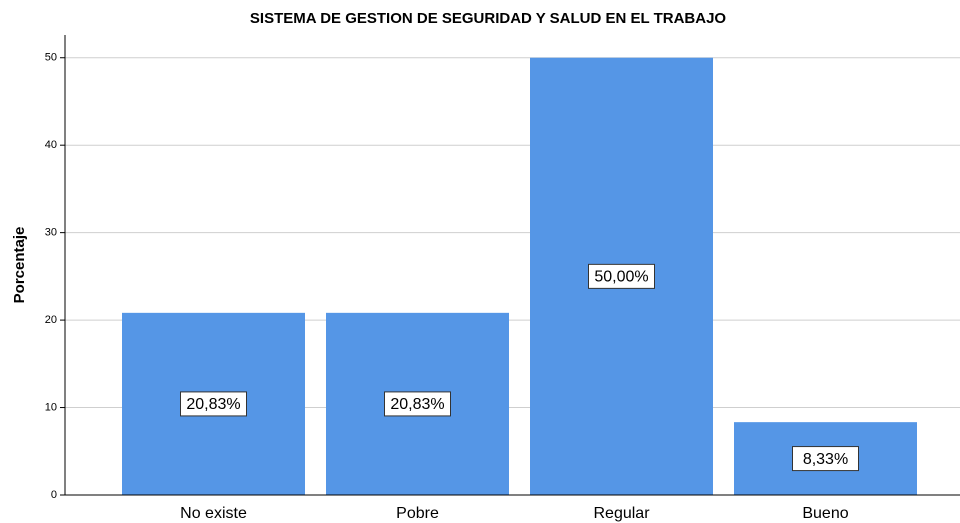  Describe the element at coordinates (51, 320) in the screenshot. I see `y-tick-label: 20` at that location.